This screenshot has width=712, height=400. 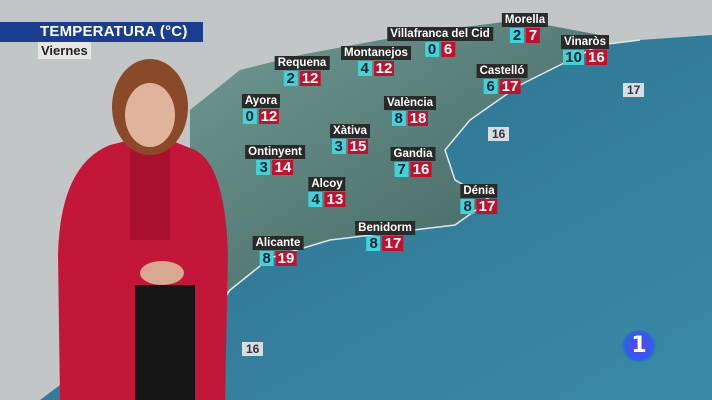 I want to click on city-gandia: Gandia 7 16, so click(x=413, y=162).